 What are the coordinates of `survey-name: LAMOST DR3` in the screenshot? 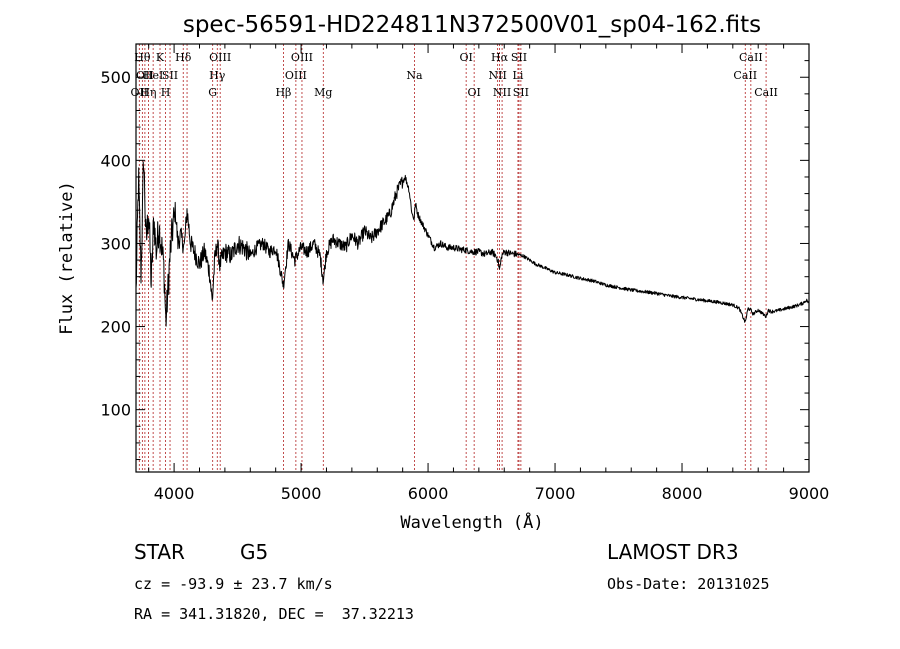 It's located at (673, 552).